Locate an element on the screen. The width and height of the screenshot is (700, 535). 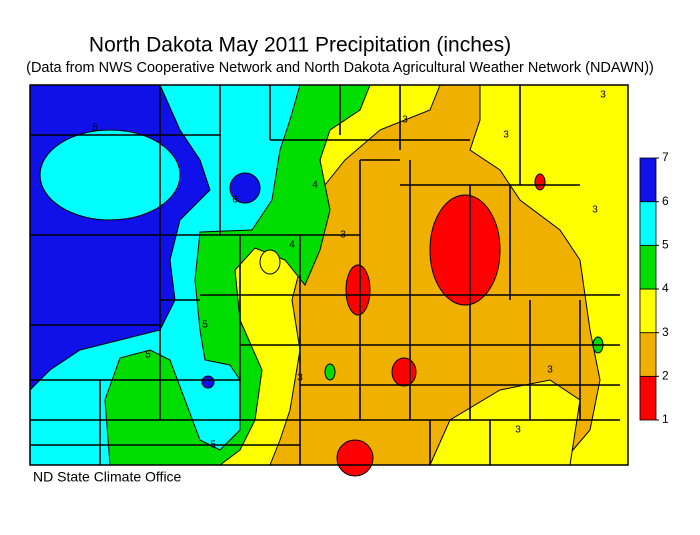
legend: 1 2 3 4 5 6 7 is located at coordinates (654, 288).